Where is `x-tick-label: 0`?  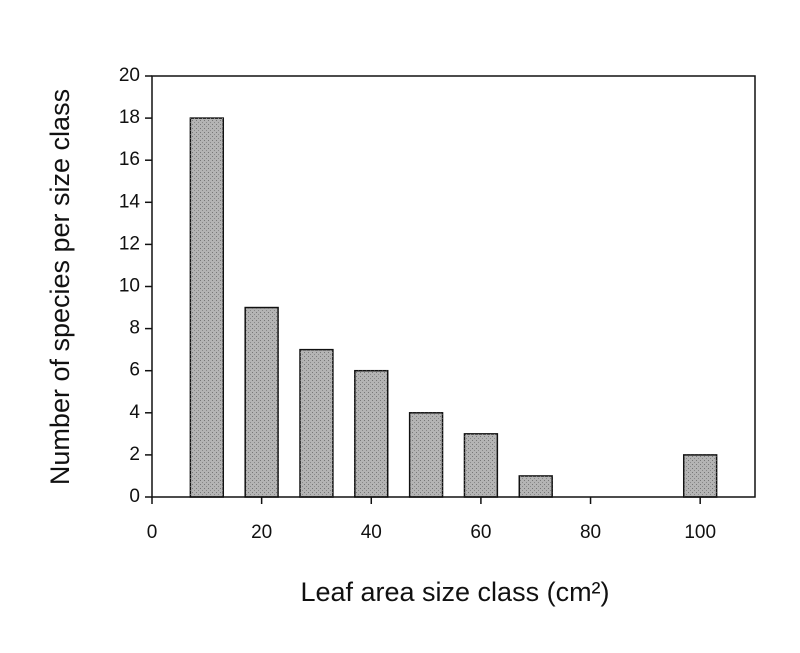
x-tick-label: 0 is located at coordinates (152, 532).